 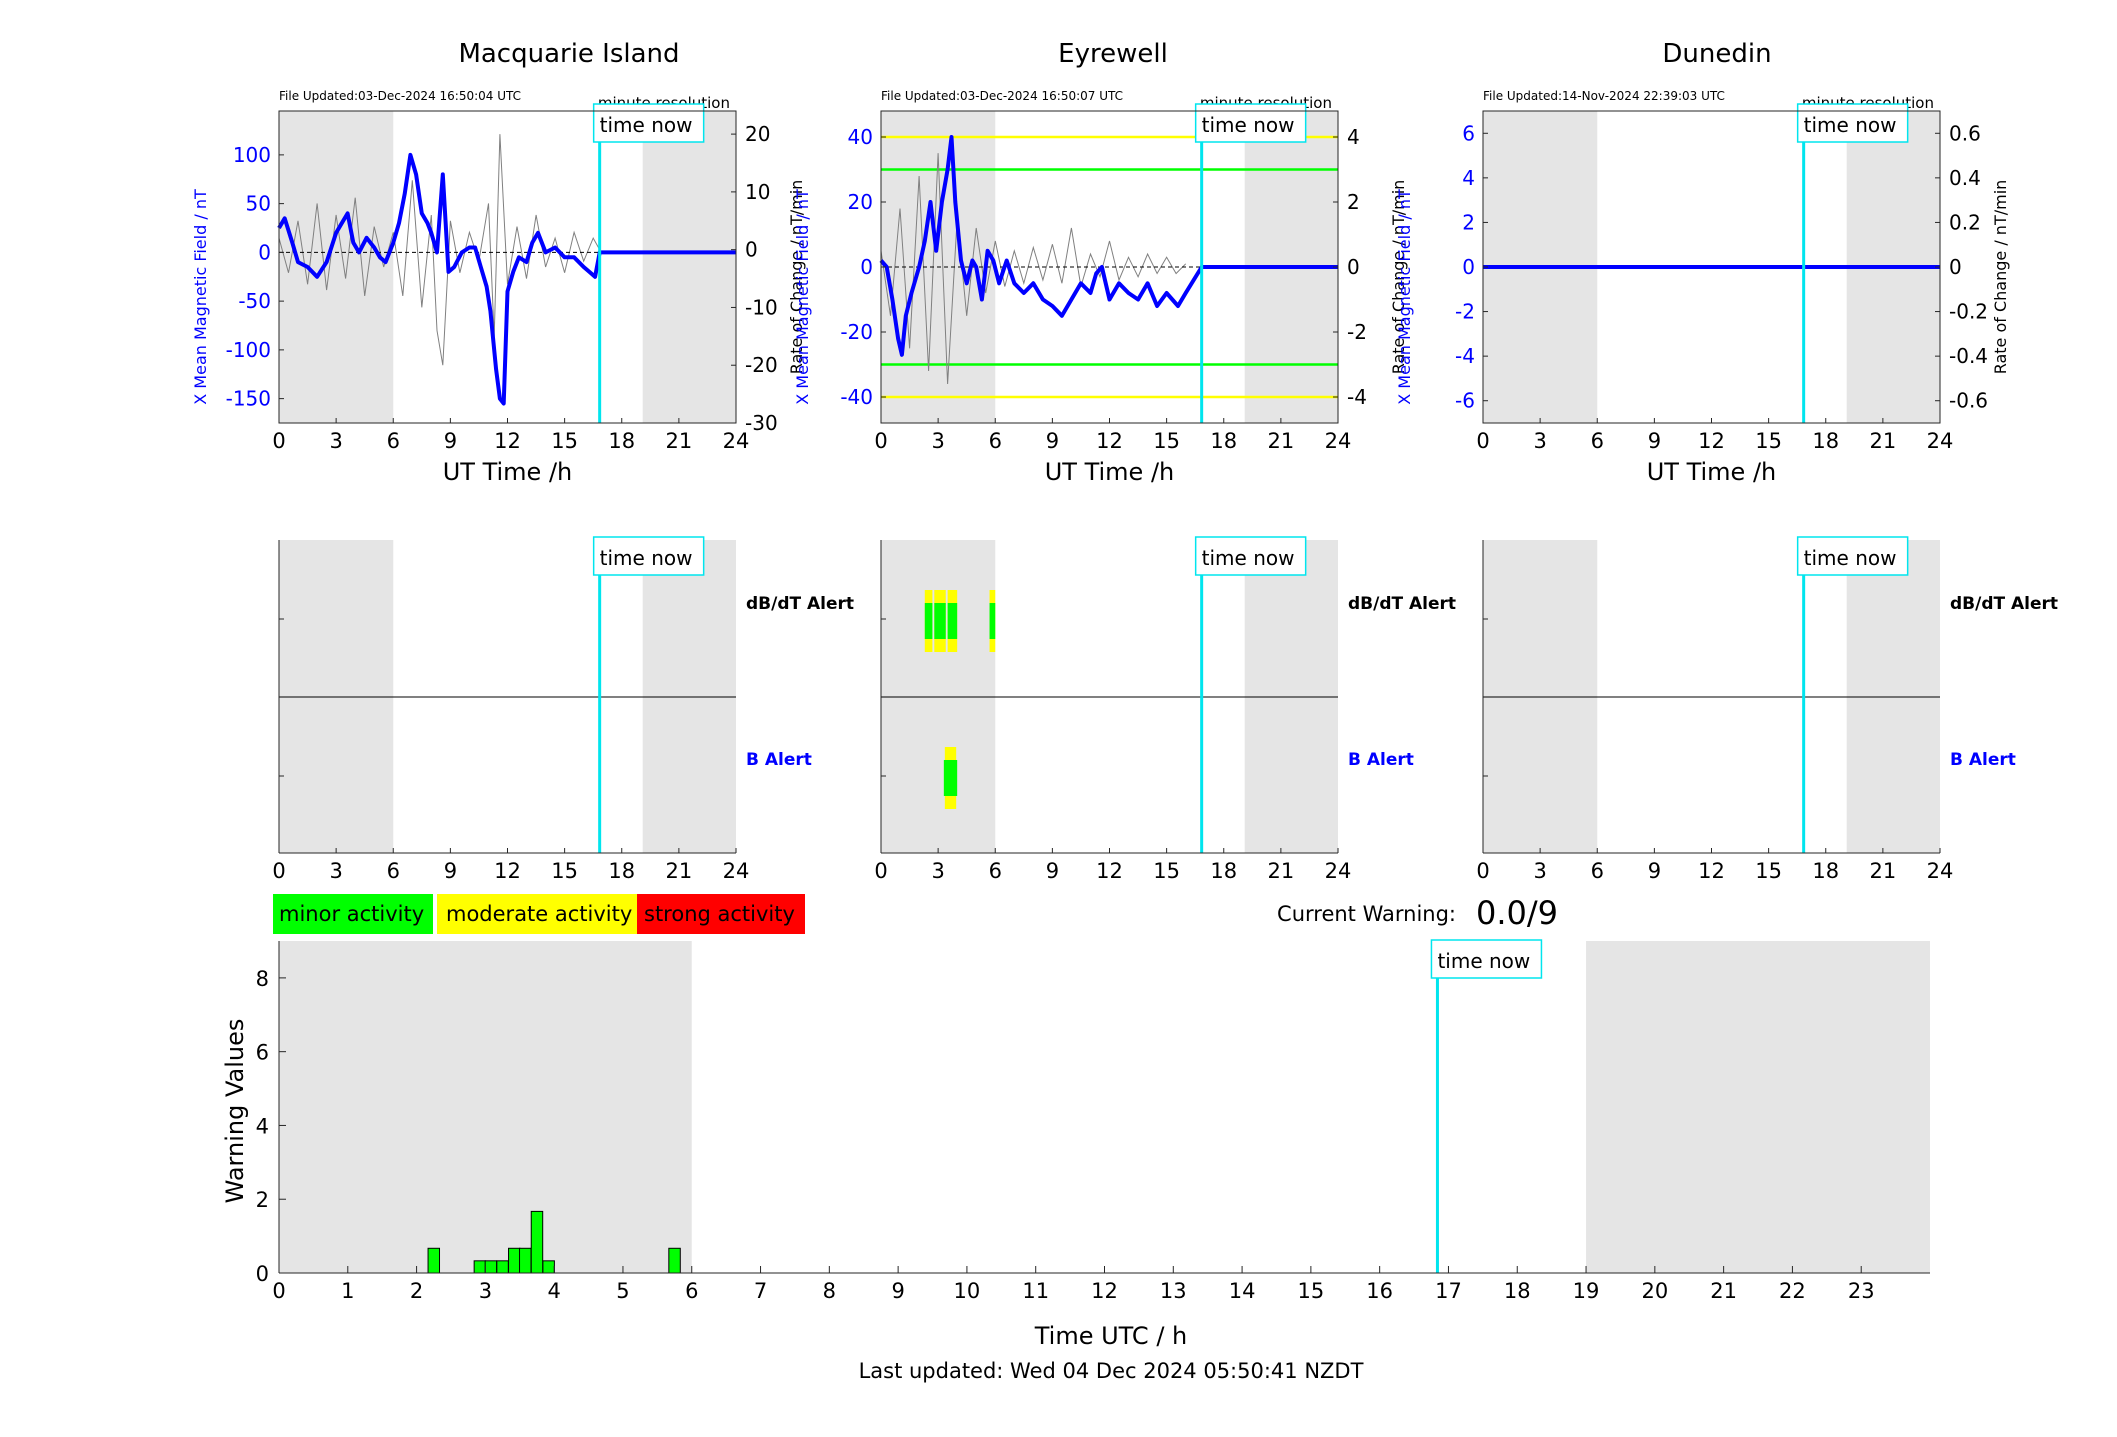 I want to click on st0-x-tick-label: 18, so click(x=621, y=441).